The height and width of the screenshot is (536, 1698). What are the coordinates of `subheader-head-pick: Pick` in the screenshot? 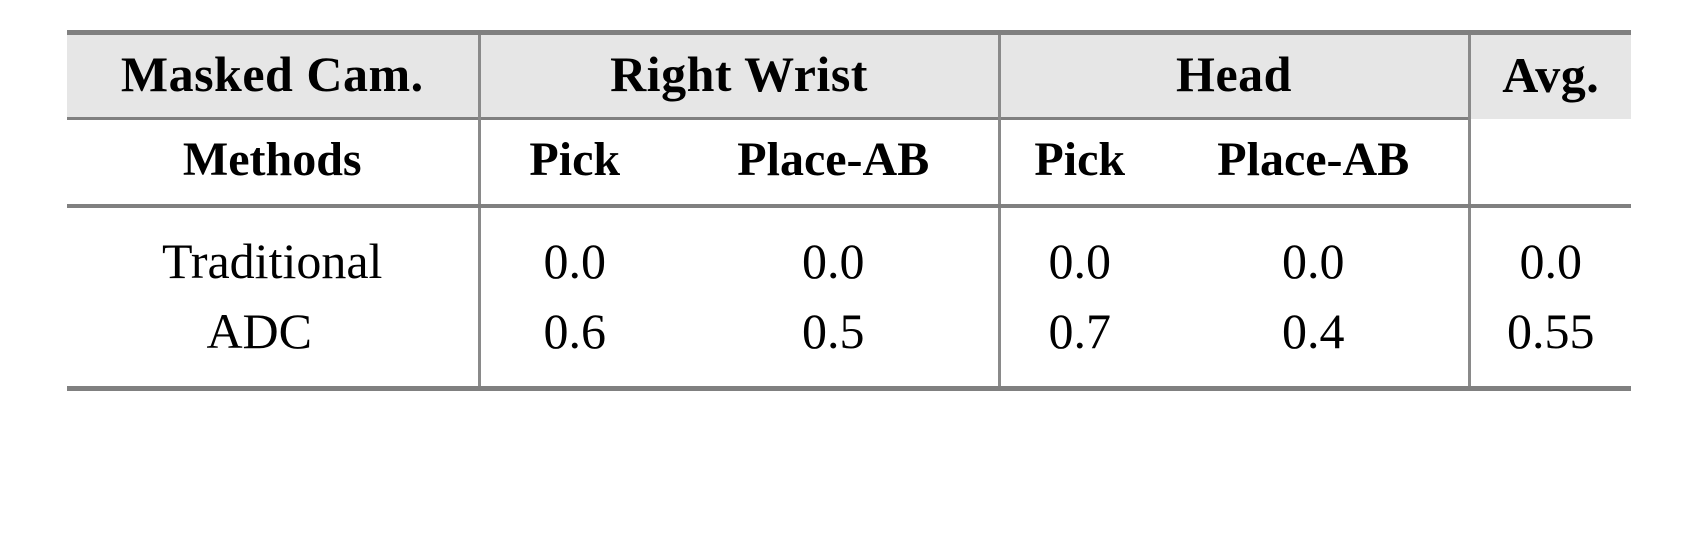 It's located at (1078, 163).